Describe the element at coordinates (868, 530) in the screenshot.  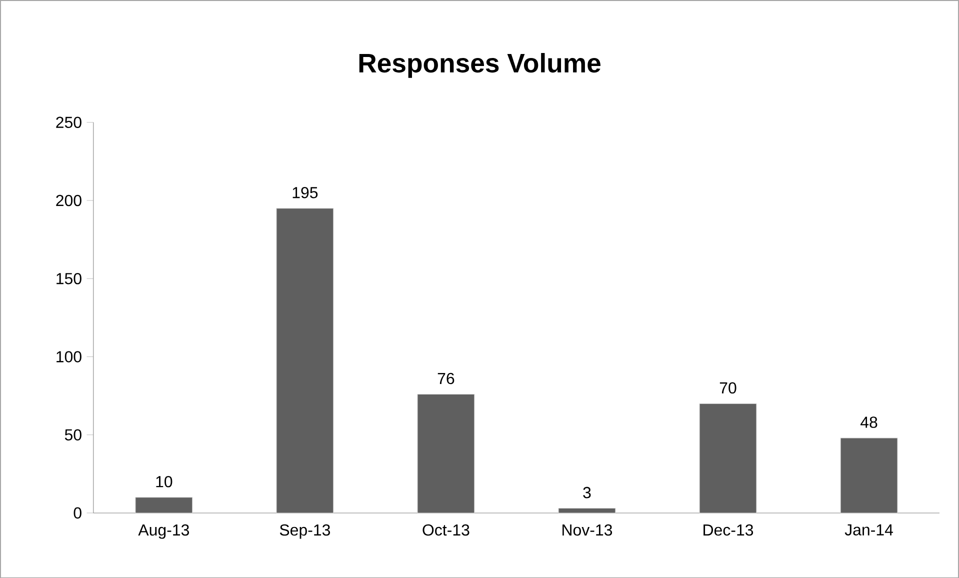
I see `x-tick-label: Jan-14` at that location.